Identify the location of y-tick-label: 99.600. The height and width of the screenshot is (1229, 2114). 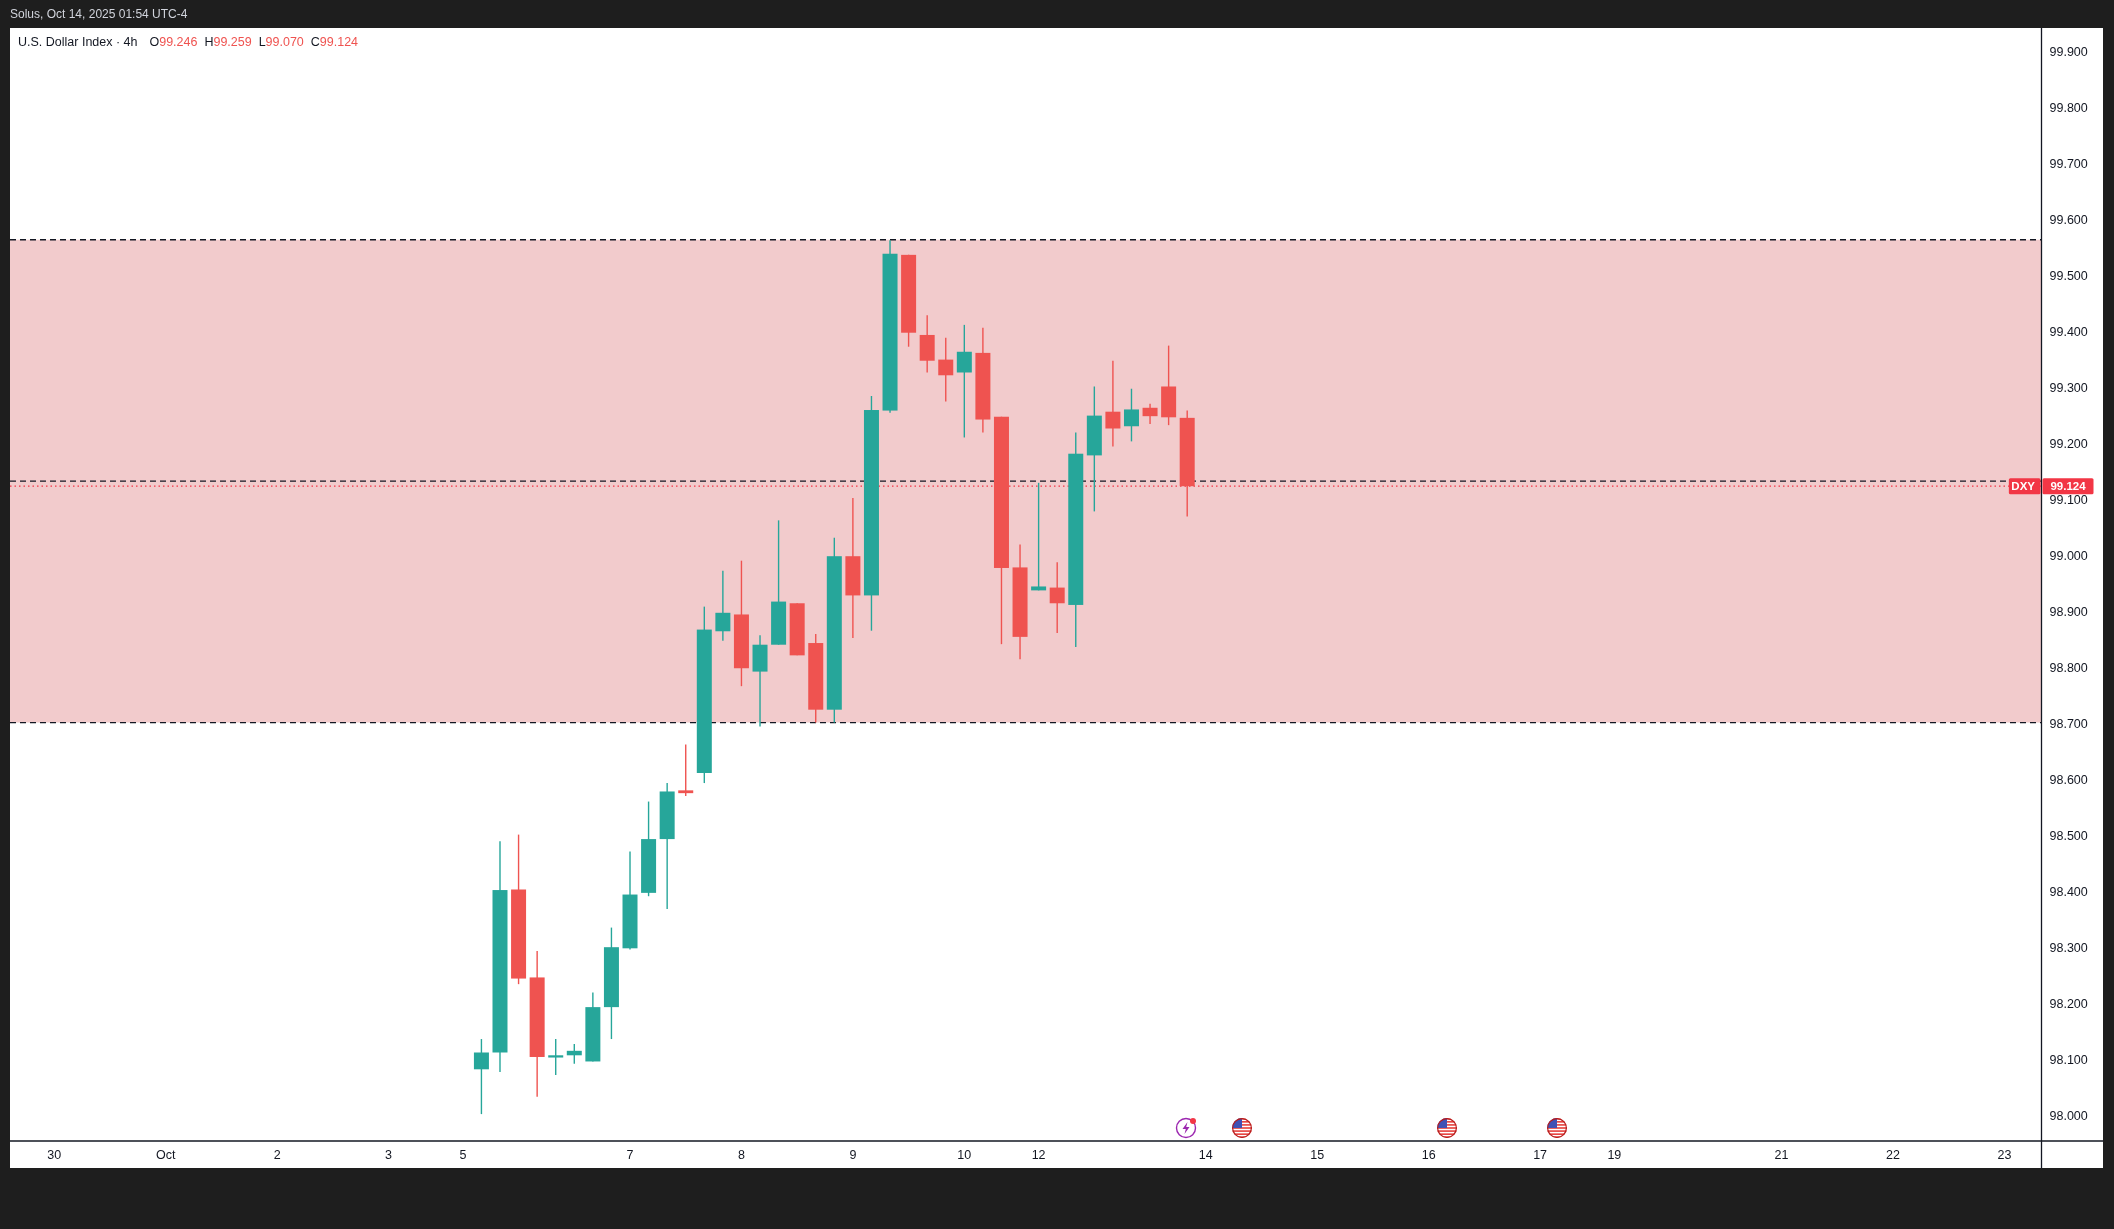
(2068, 219).